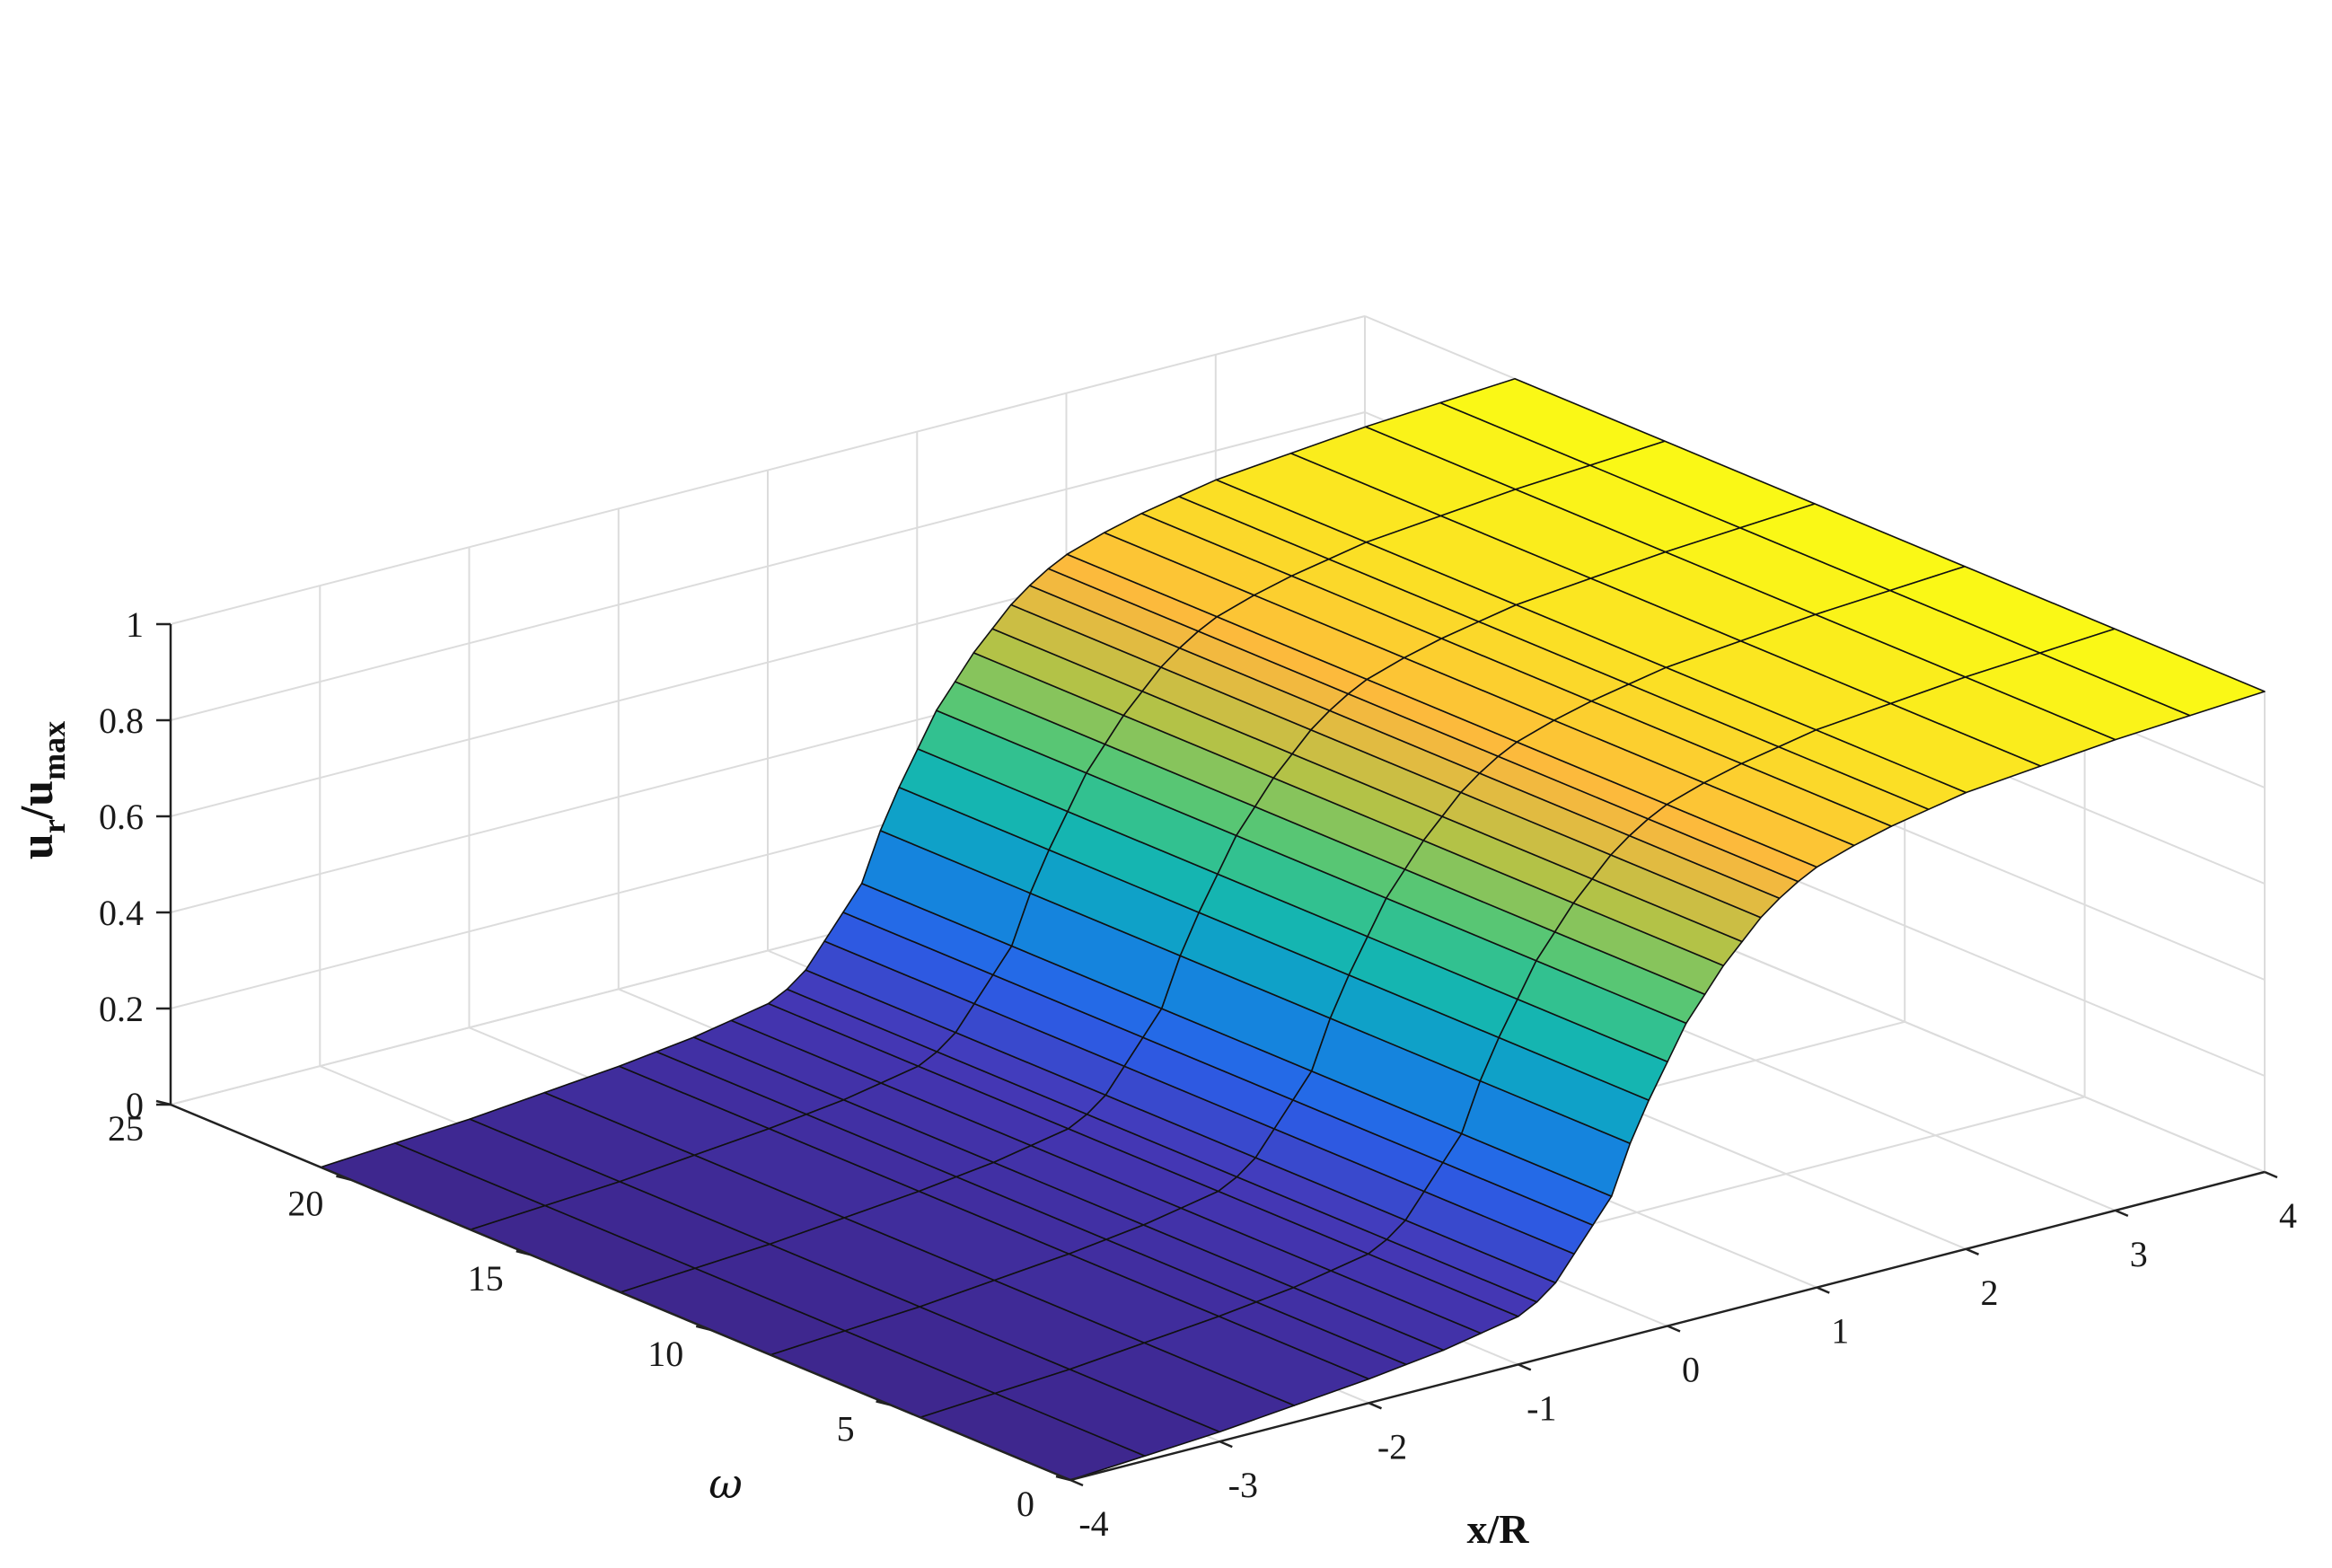 This screenshot has height=1568, width=2332. Describe the element at coordinates (121, 817) in the screenshot. I see `z-tick-label: 0.6` at that location.